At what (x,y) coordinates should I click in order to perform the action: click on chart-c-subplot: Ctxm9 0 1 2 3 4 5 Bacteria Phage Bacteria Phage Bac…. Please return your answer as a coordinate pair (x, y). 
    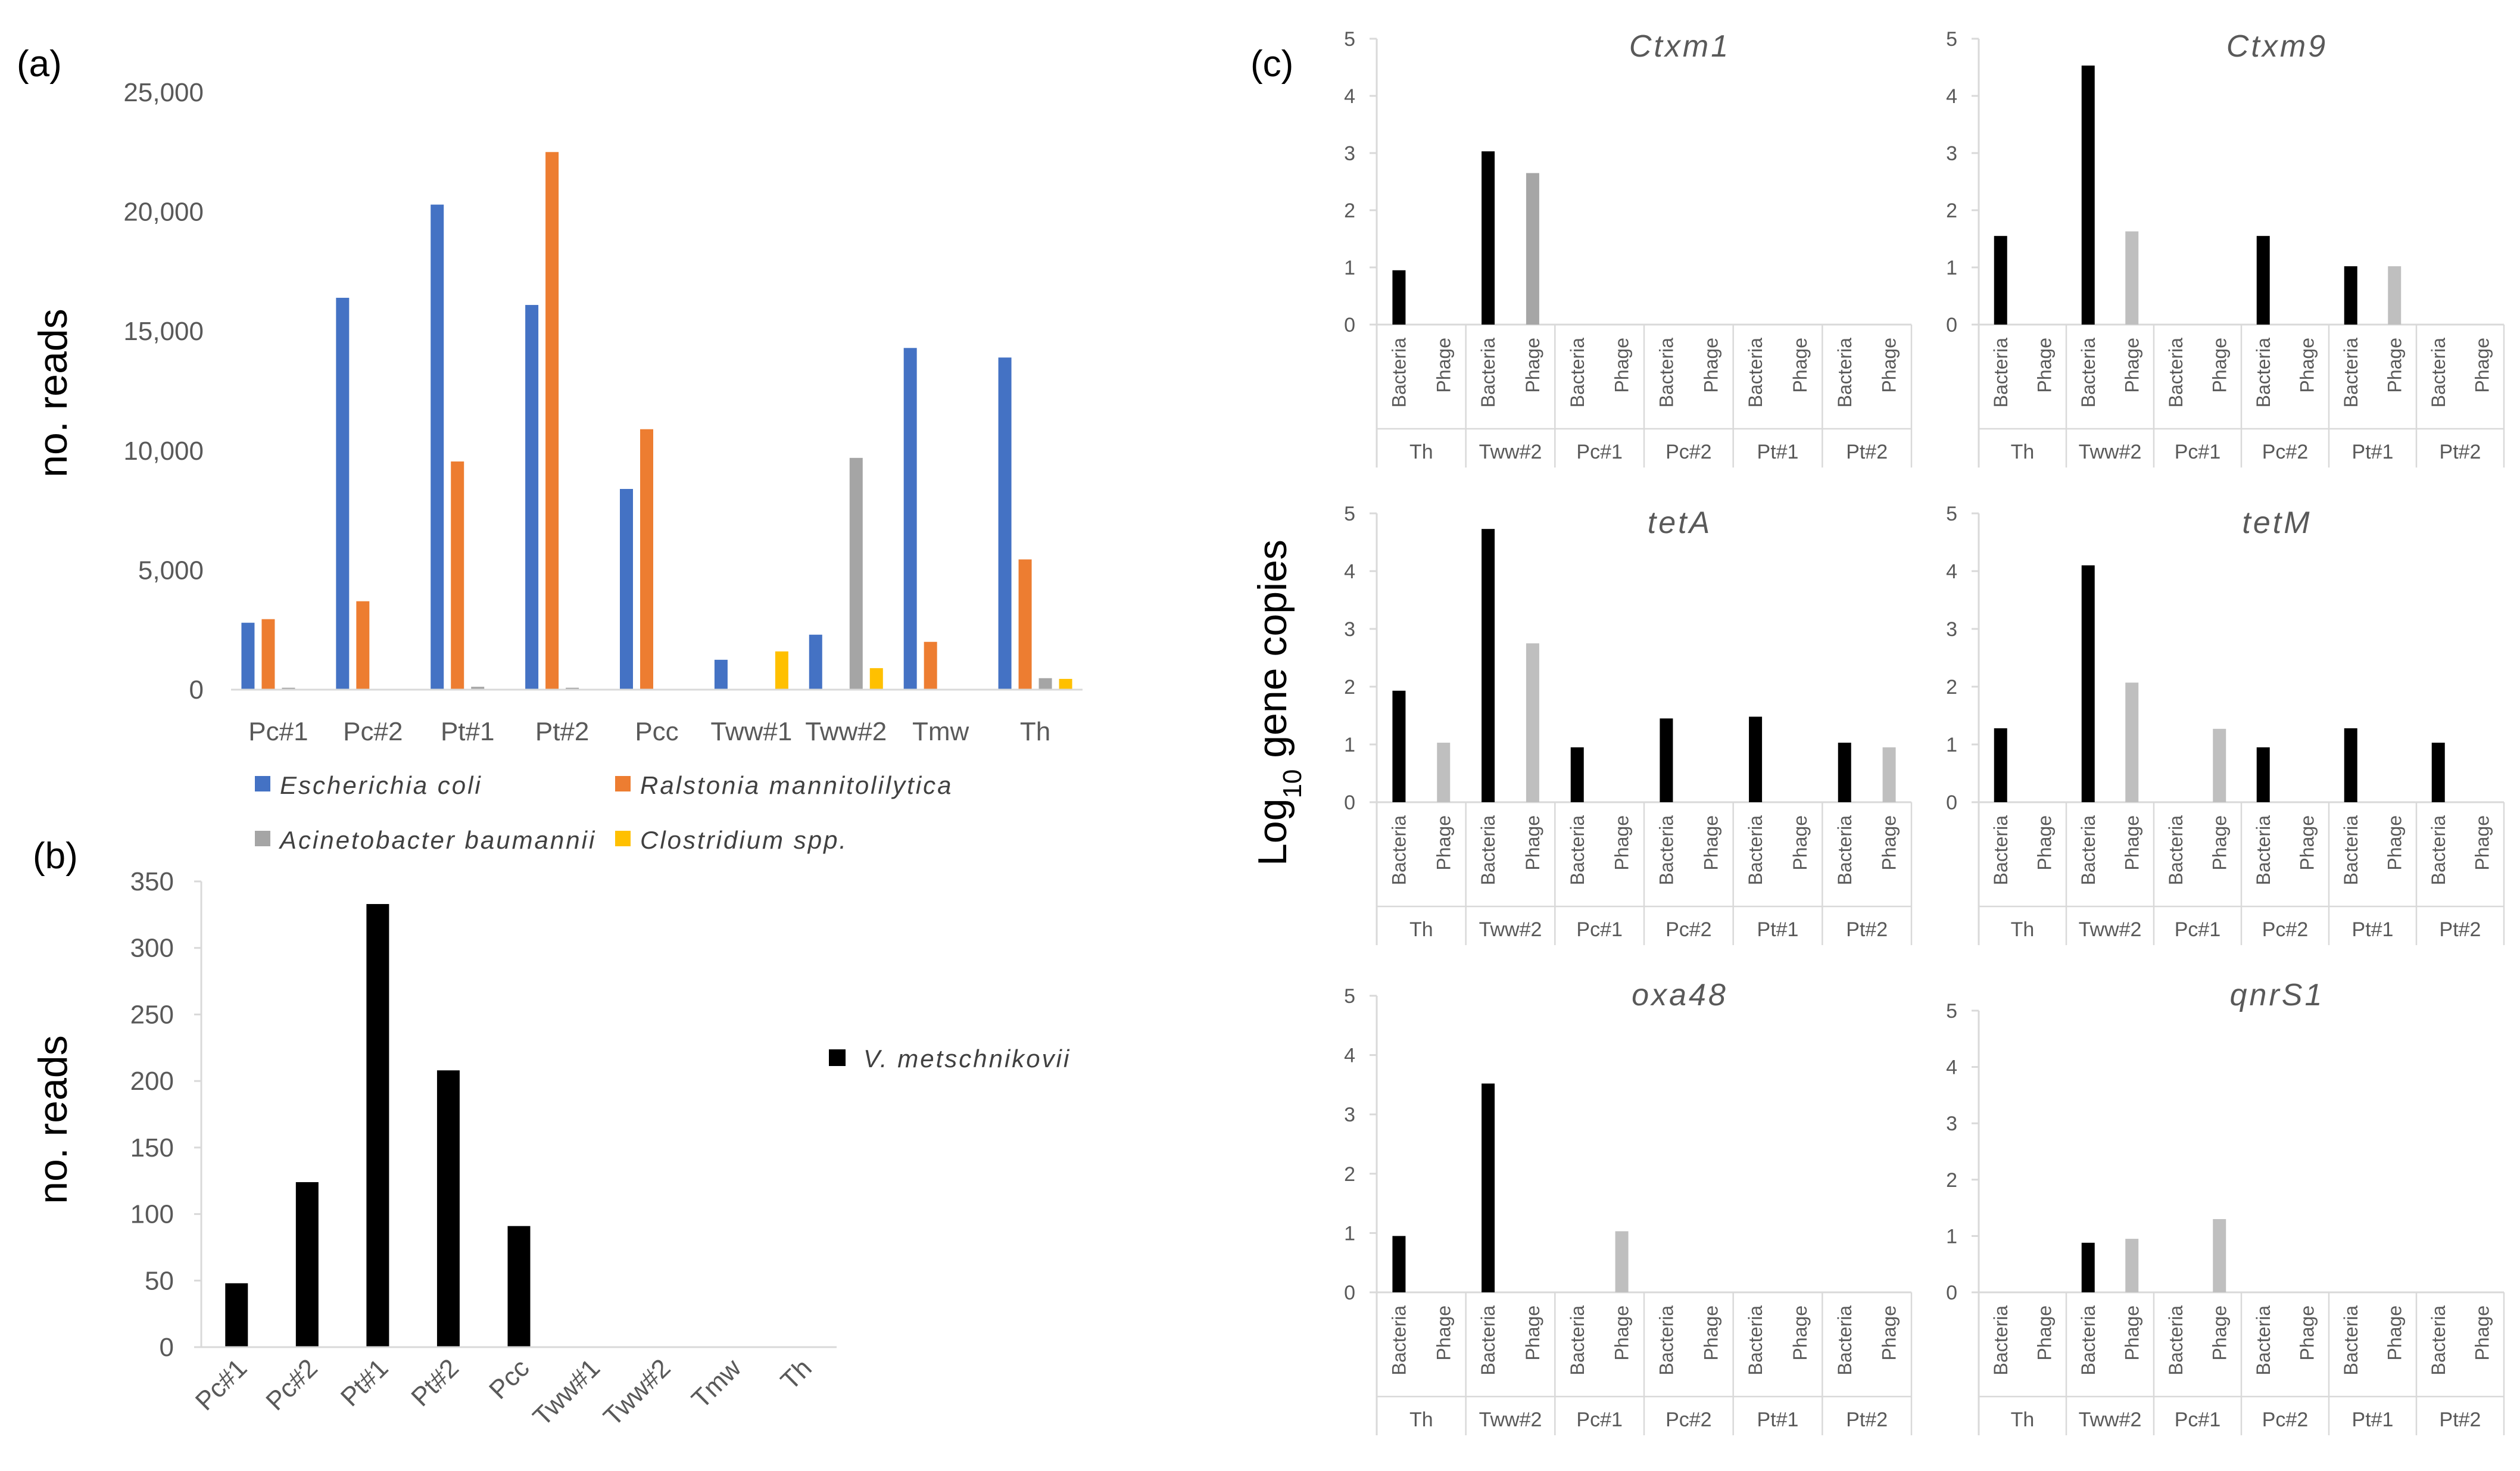
    Looking at the image, I should click on (2225, 248).